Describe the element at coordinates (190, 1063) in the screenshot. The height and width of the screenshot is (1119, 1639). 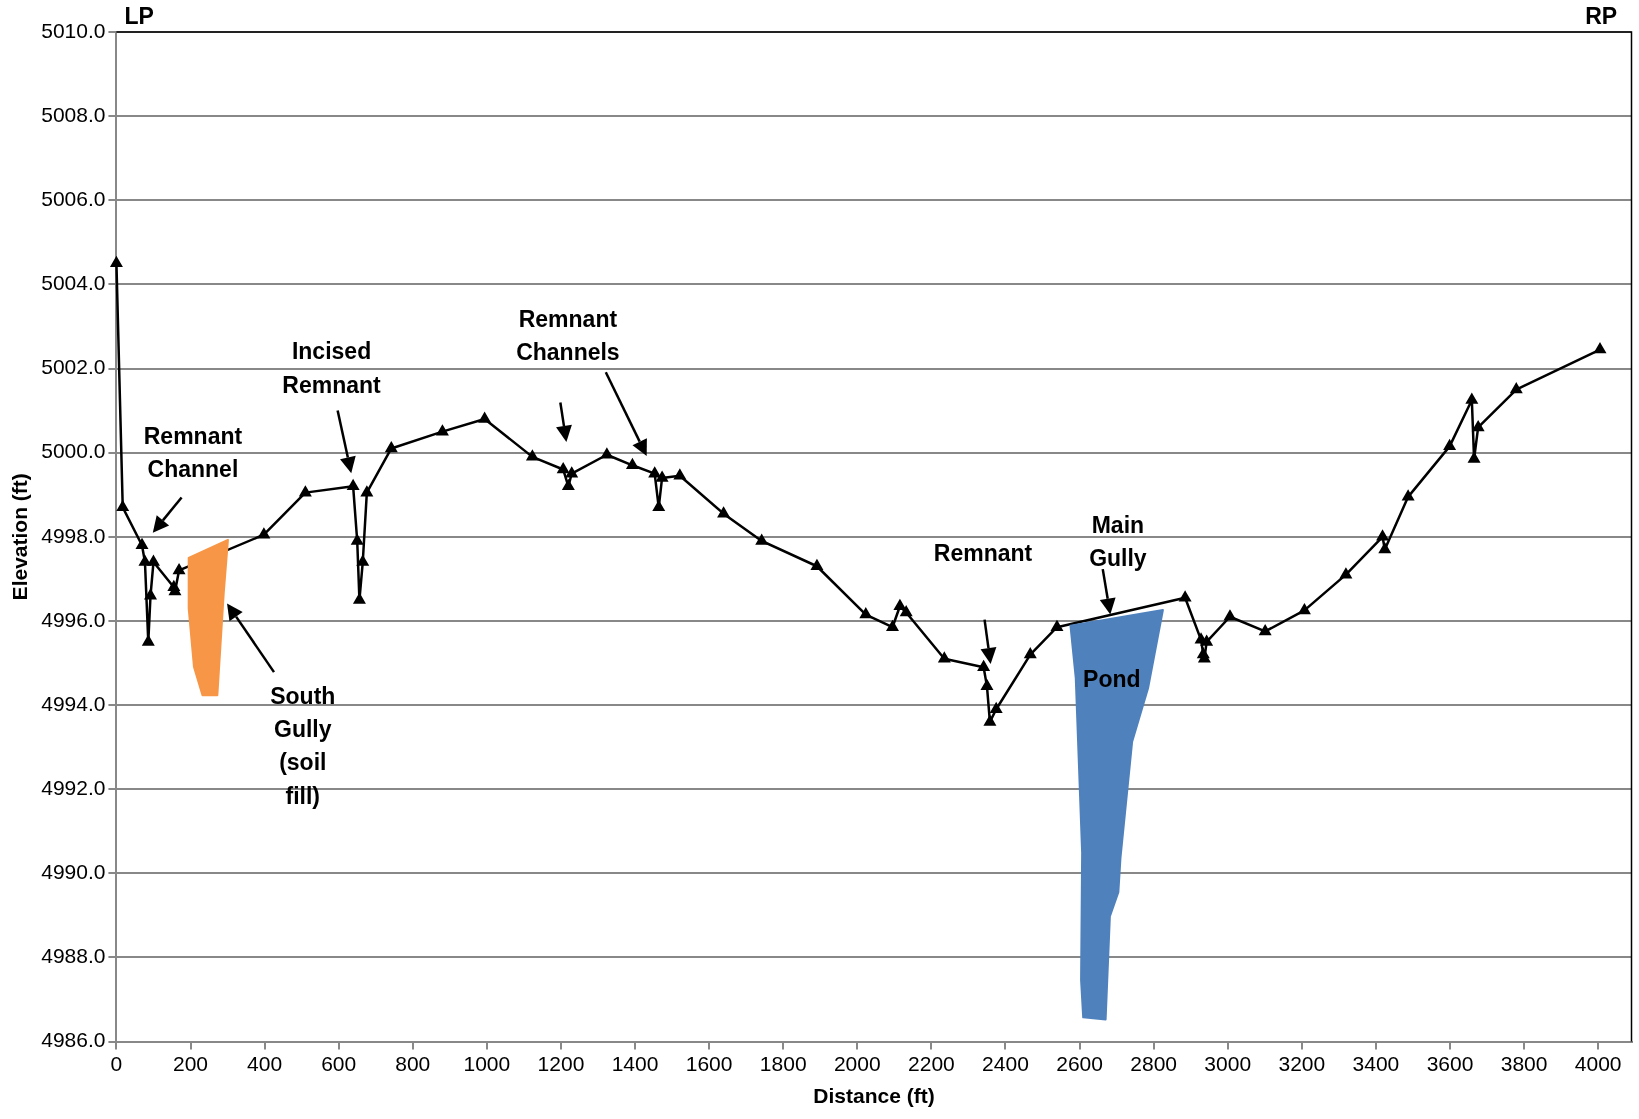
I see `x-tick-label: 200` at that location.